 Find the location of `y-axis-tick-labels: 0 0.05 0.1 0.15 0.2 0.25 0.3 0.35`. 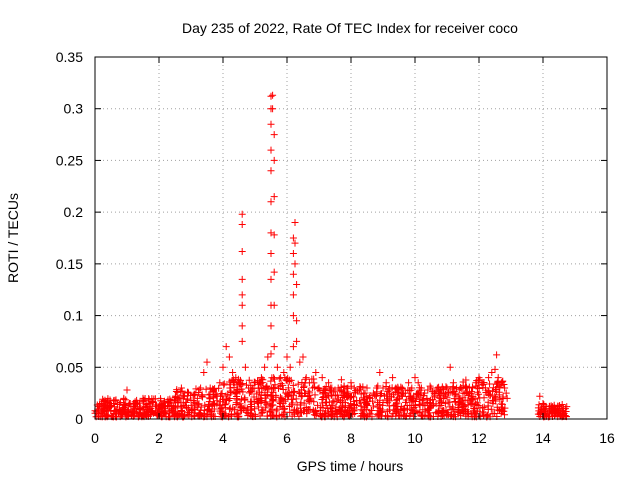

y-axis-tick-labels: 0 0.05 0.1 0.15 0.2 0.25 0.3 0.35 is located at coordinates (69, 238).